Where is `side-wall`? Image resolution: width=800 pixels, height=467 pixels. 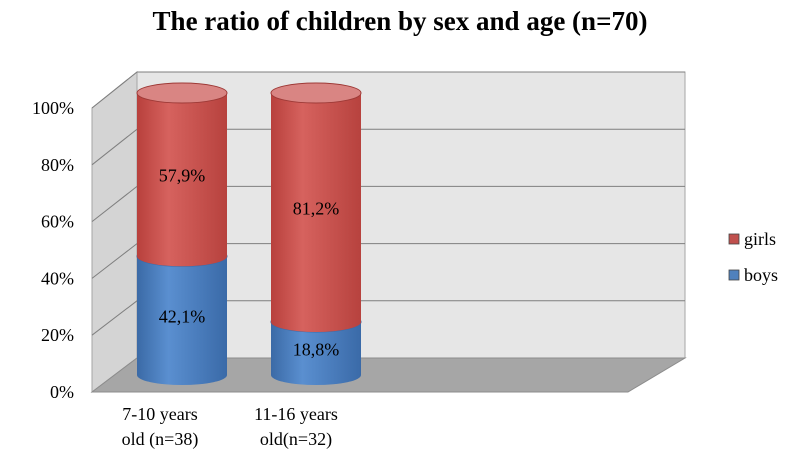 side-wall is located at coordinates (114, 232).